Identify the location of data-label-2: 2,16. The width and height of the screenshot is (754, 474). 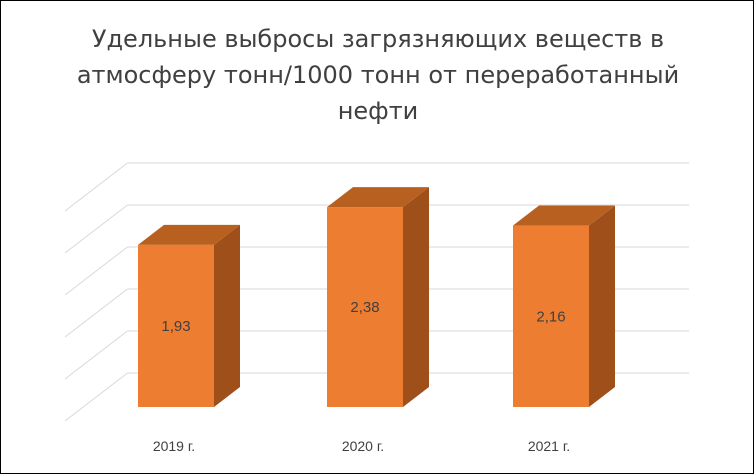
(550, 316).